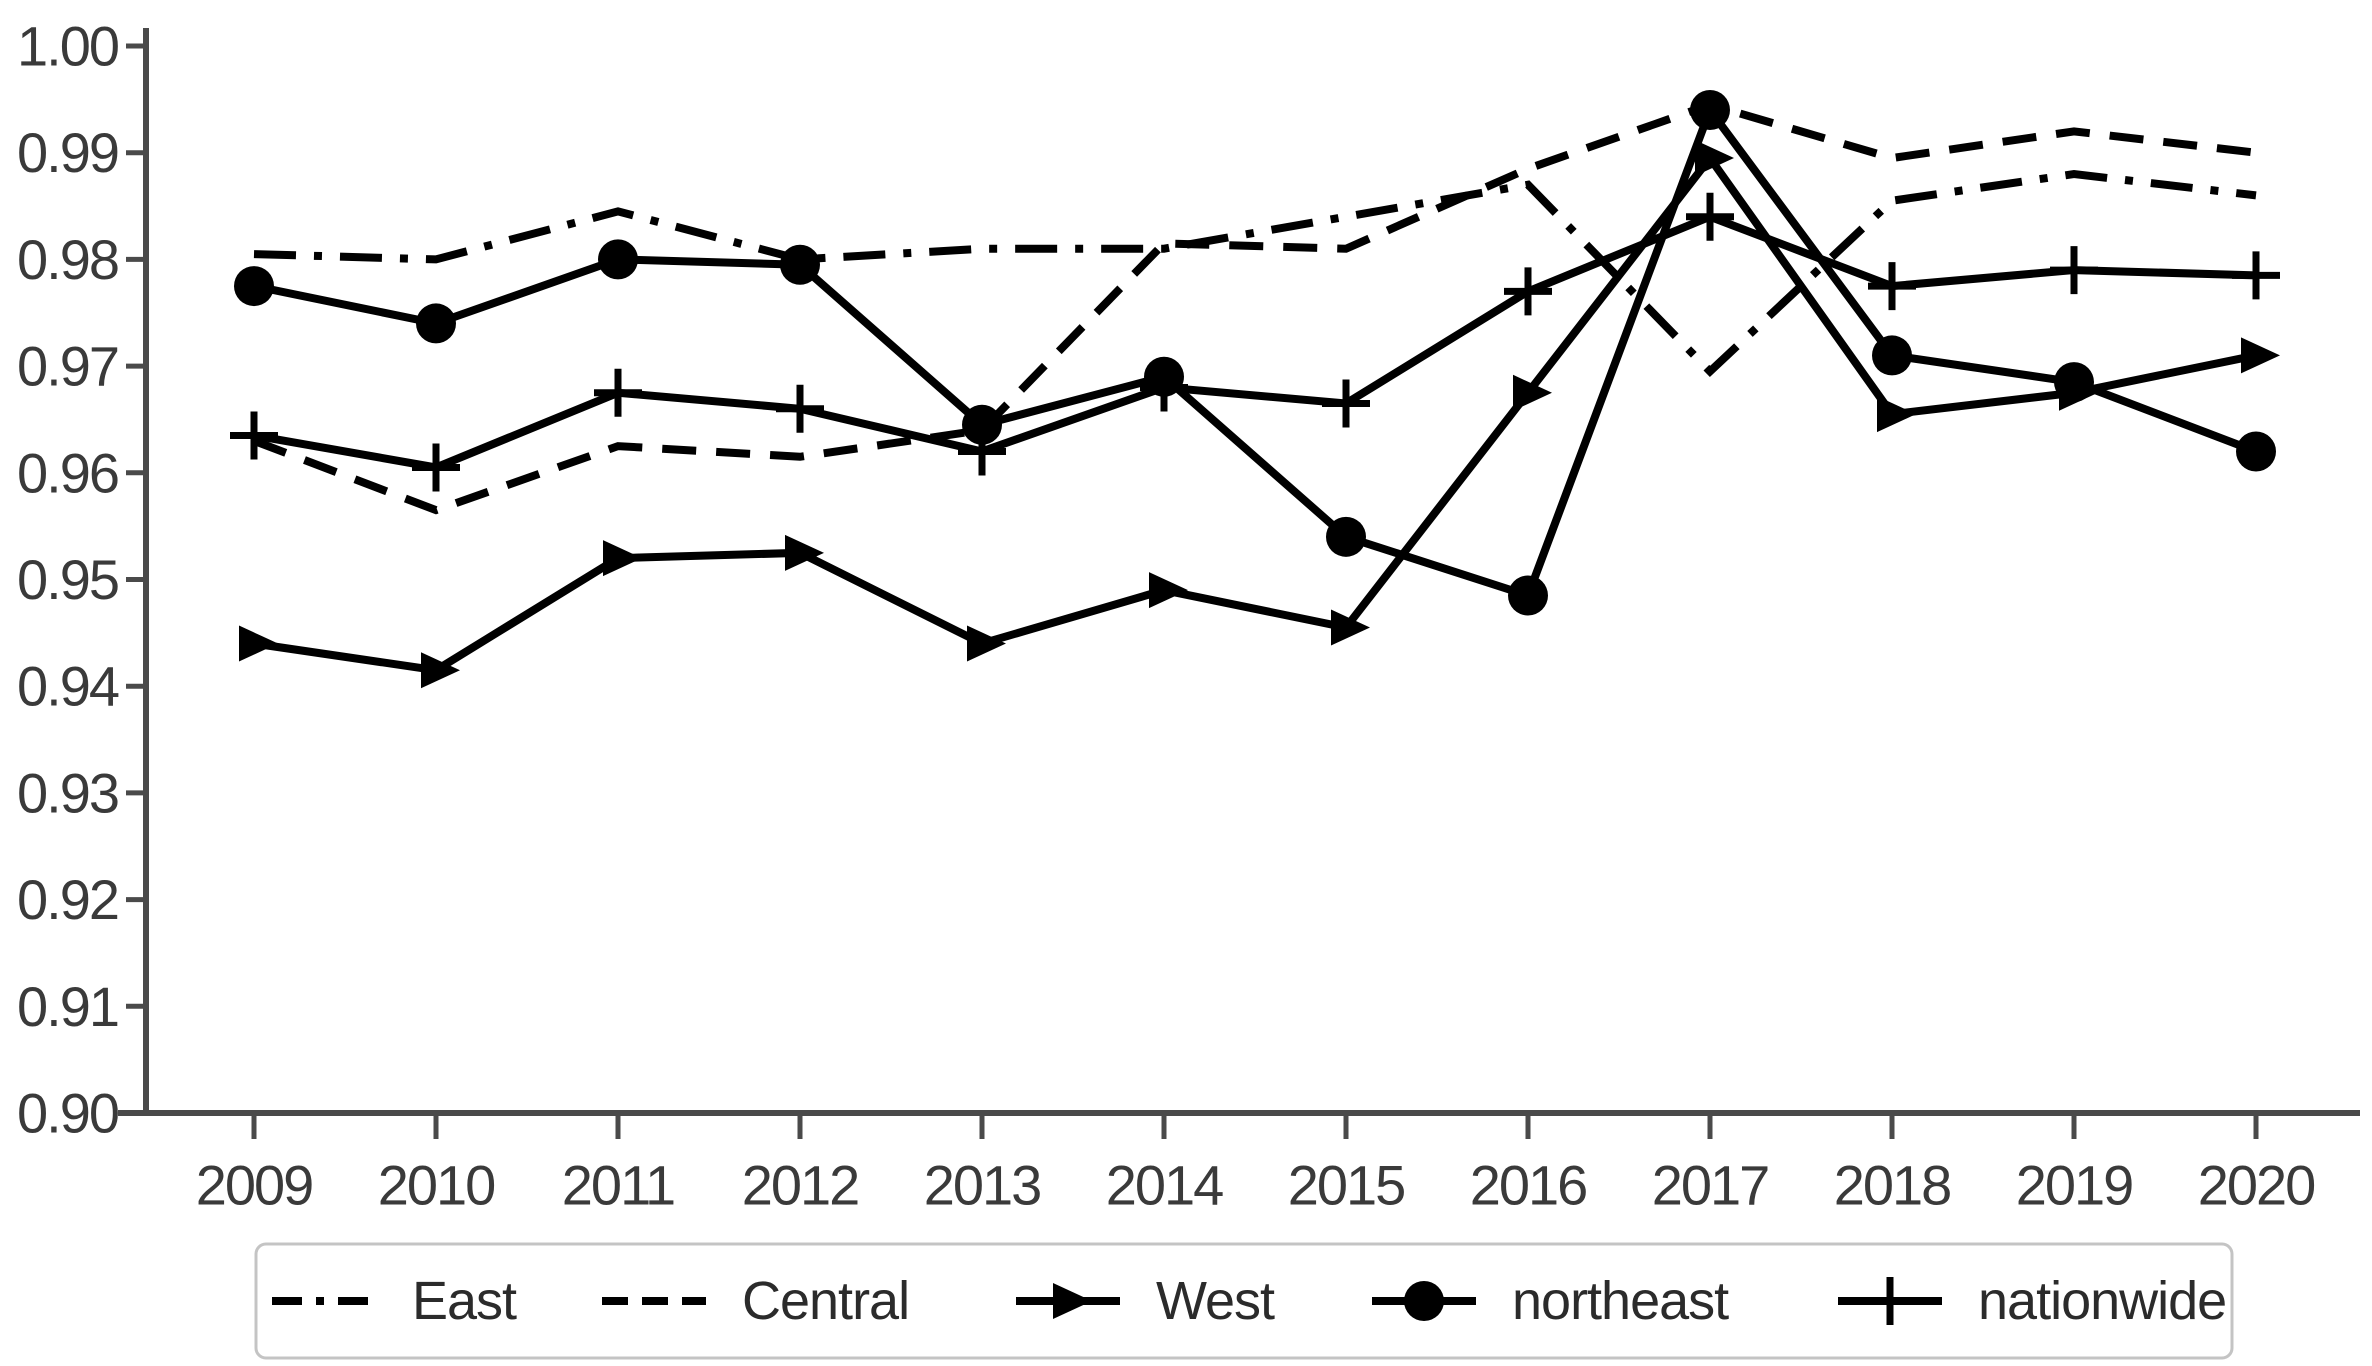 This screenshot has height=1366, width=2372. What do you see at coordinates (1146, 1301) in the screenshot?
I see `legend-item-west: West` at bounding box center [1146, 1301].